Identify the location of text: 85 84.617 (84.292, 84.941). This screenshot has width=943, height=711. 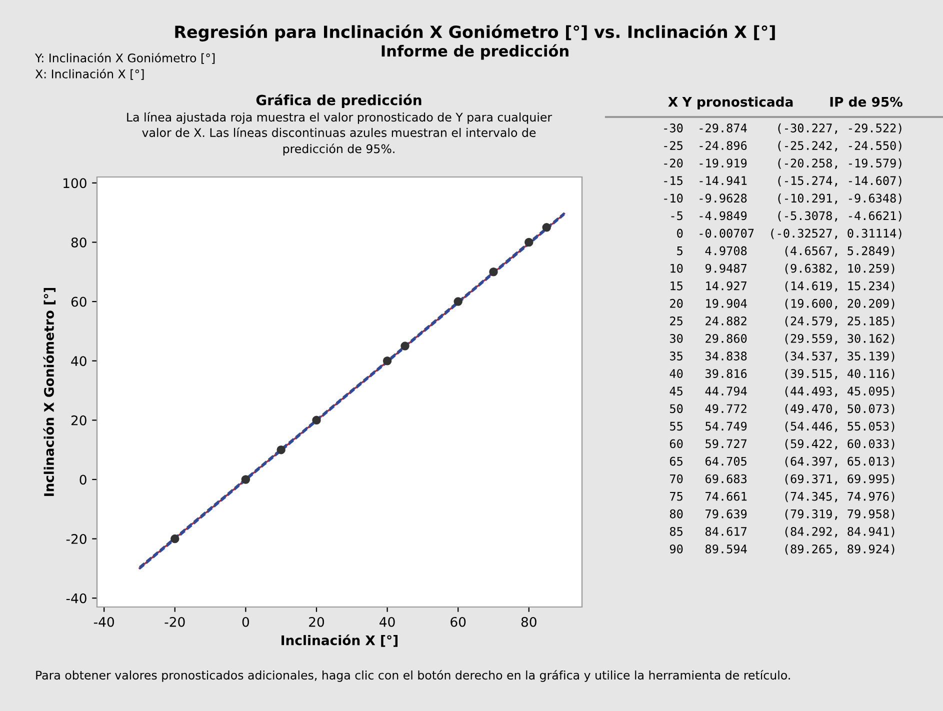
(782, 532).